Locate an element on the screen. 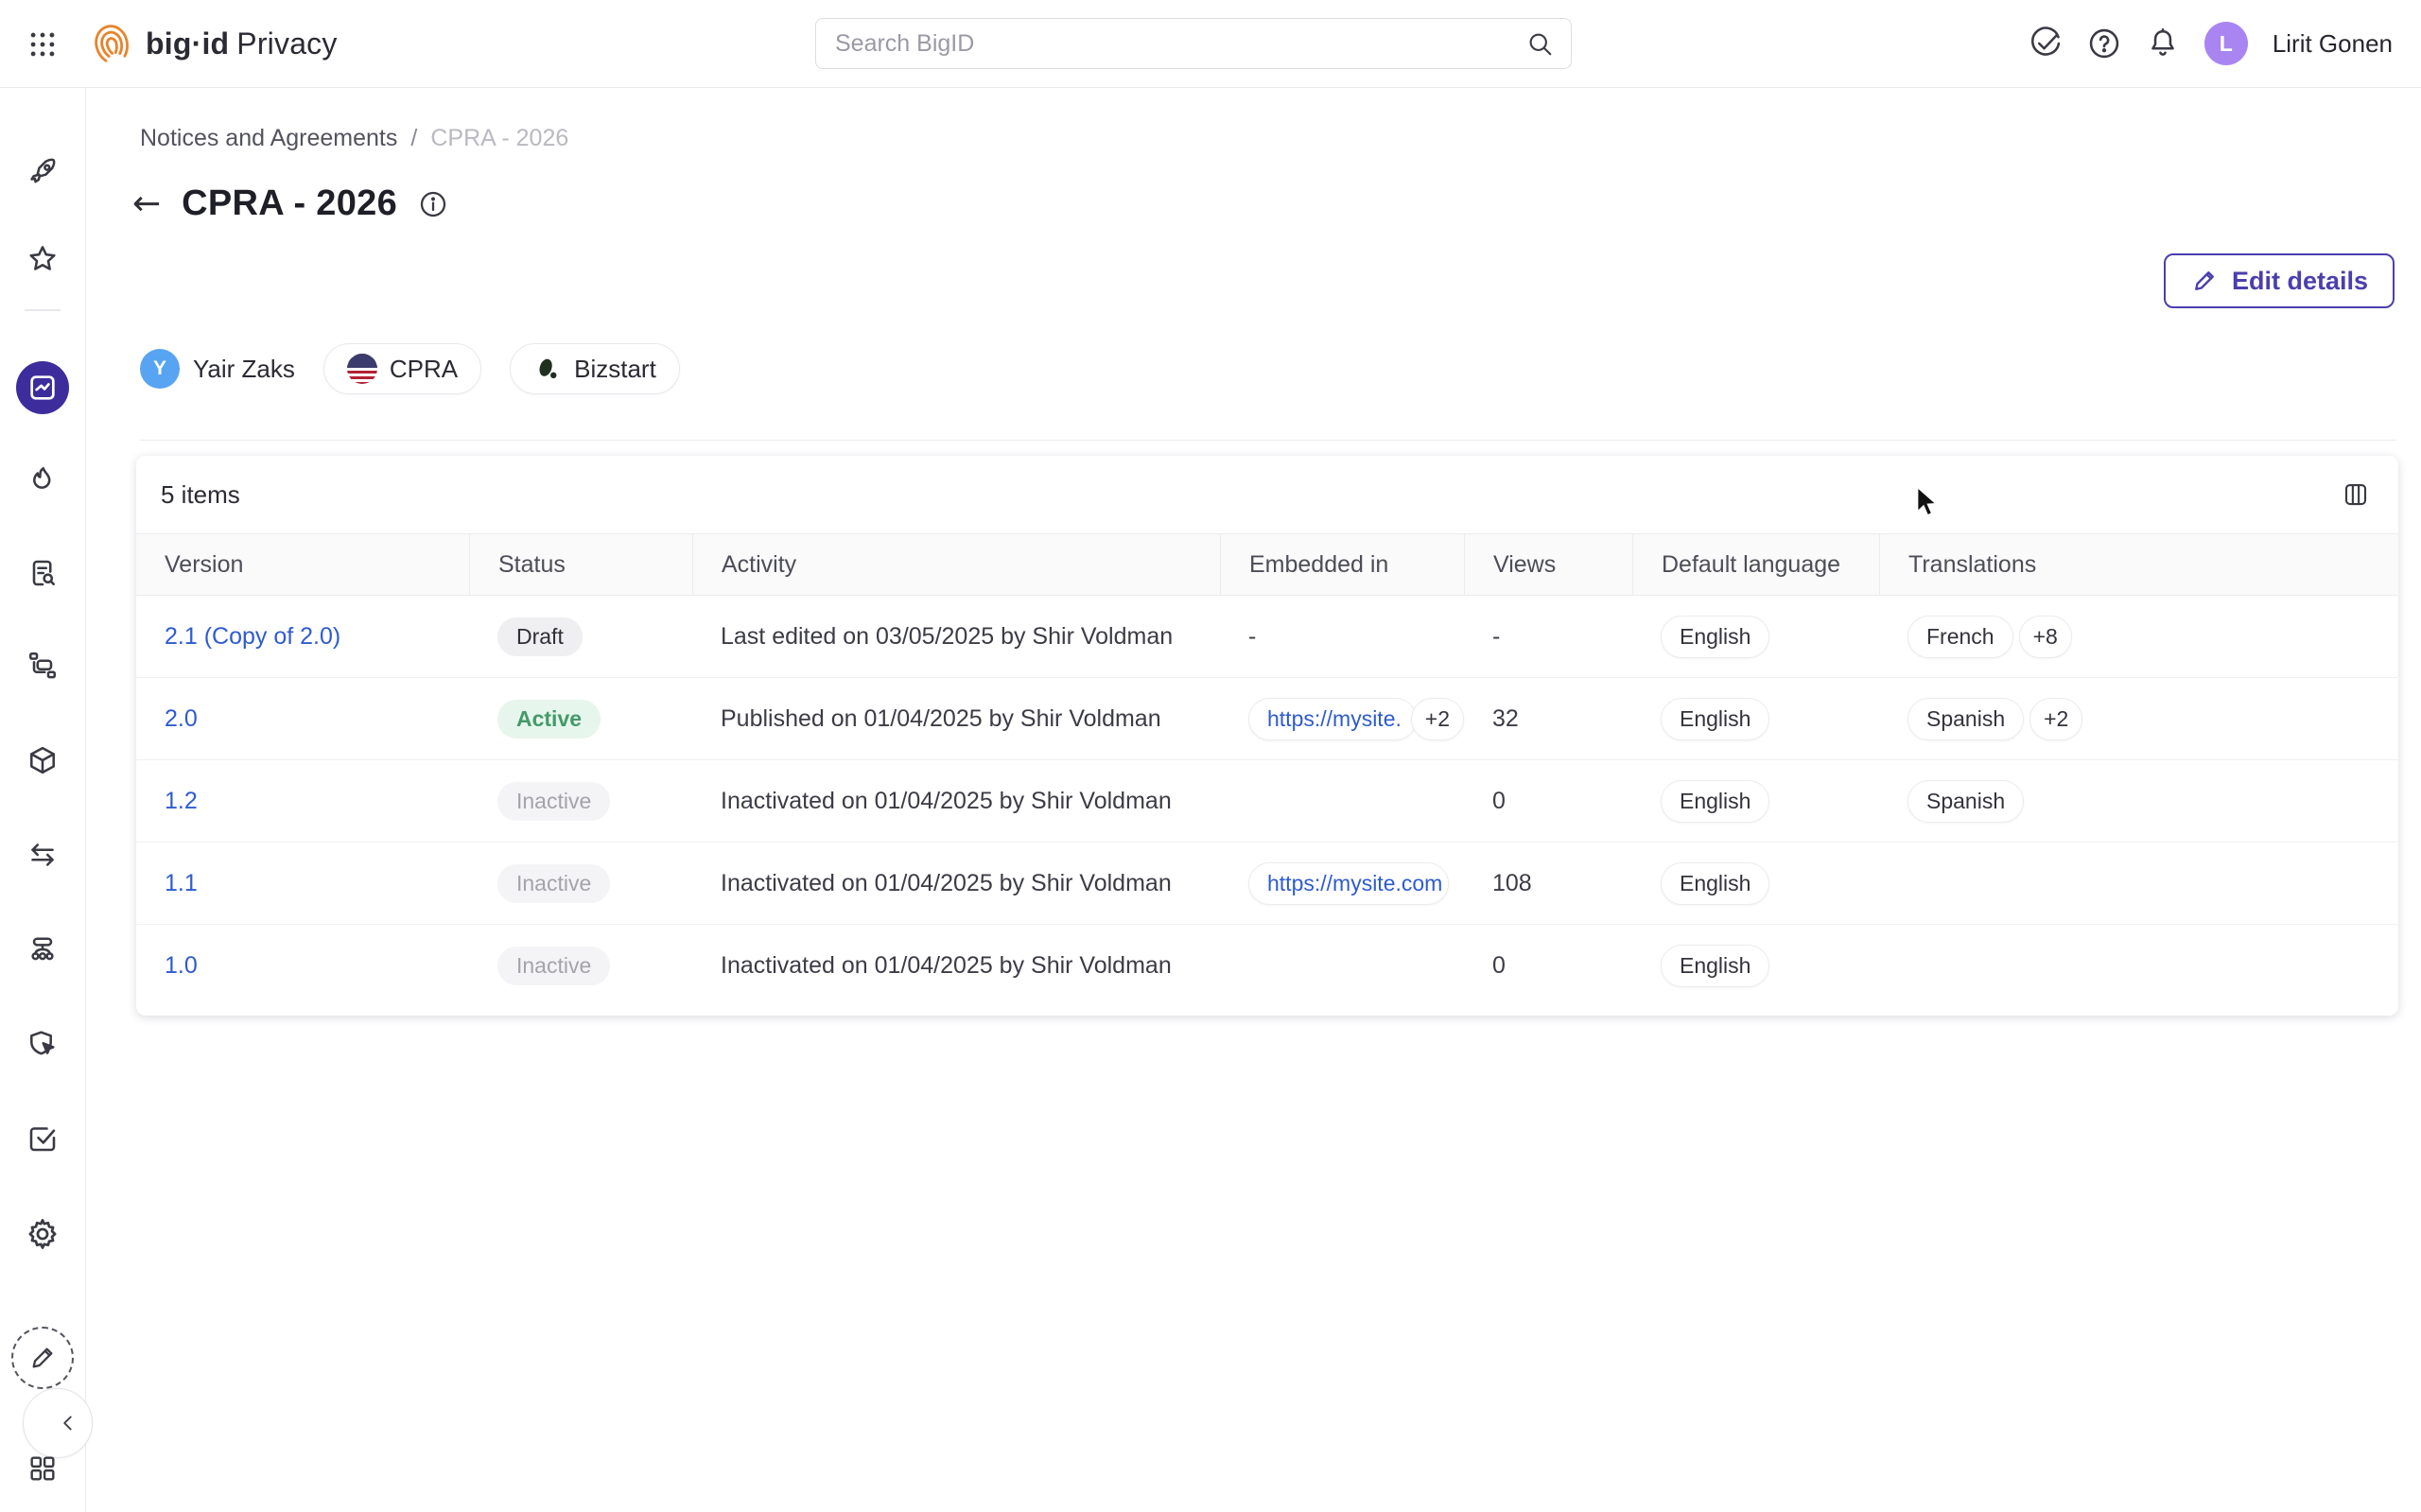 The height and width of the screenshot is (1512, 2421). hierarchy-icon is located at coordinates (43, 949).